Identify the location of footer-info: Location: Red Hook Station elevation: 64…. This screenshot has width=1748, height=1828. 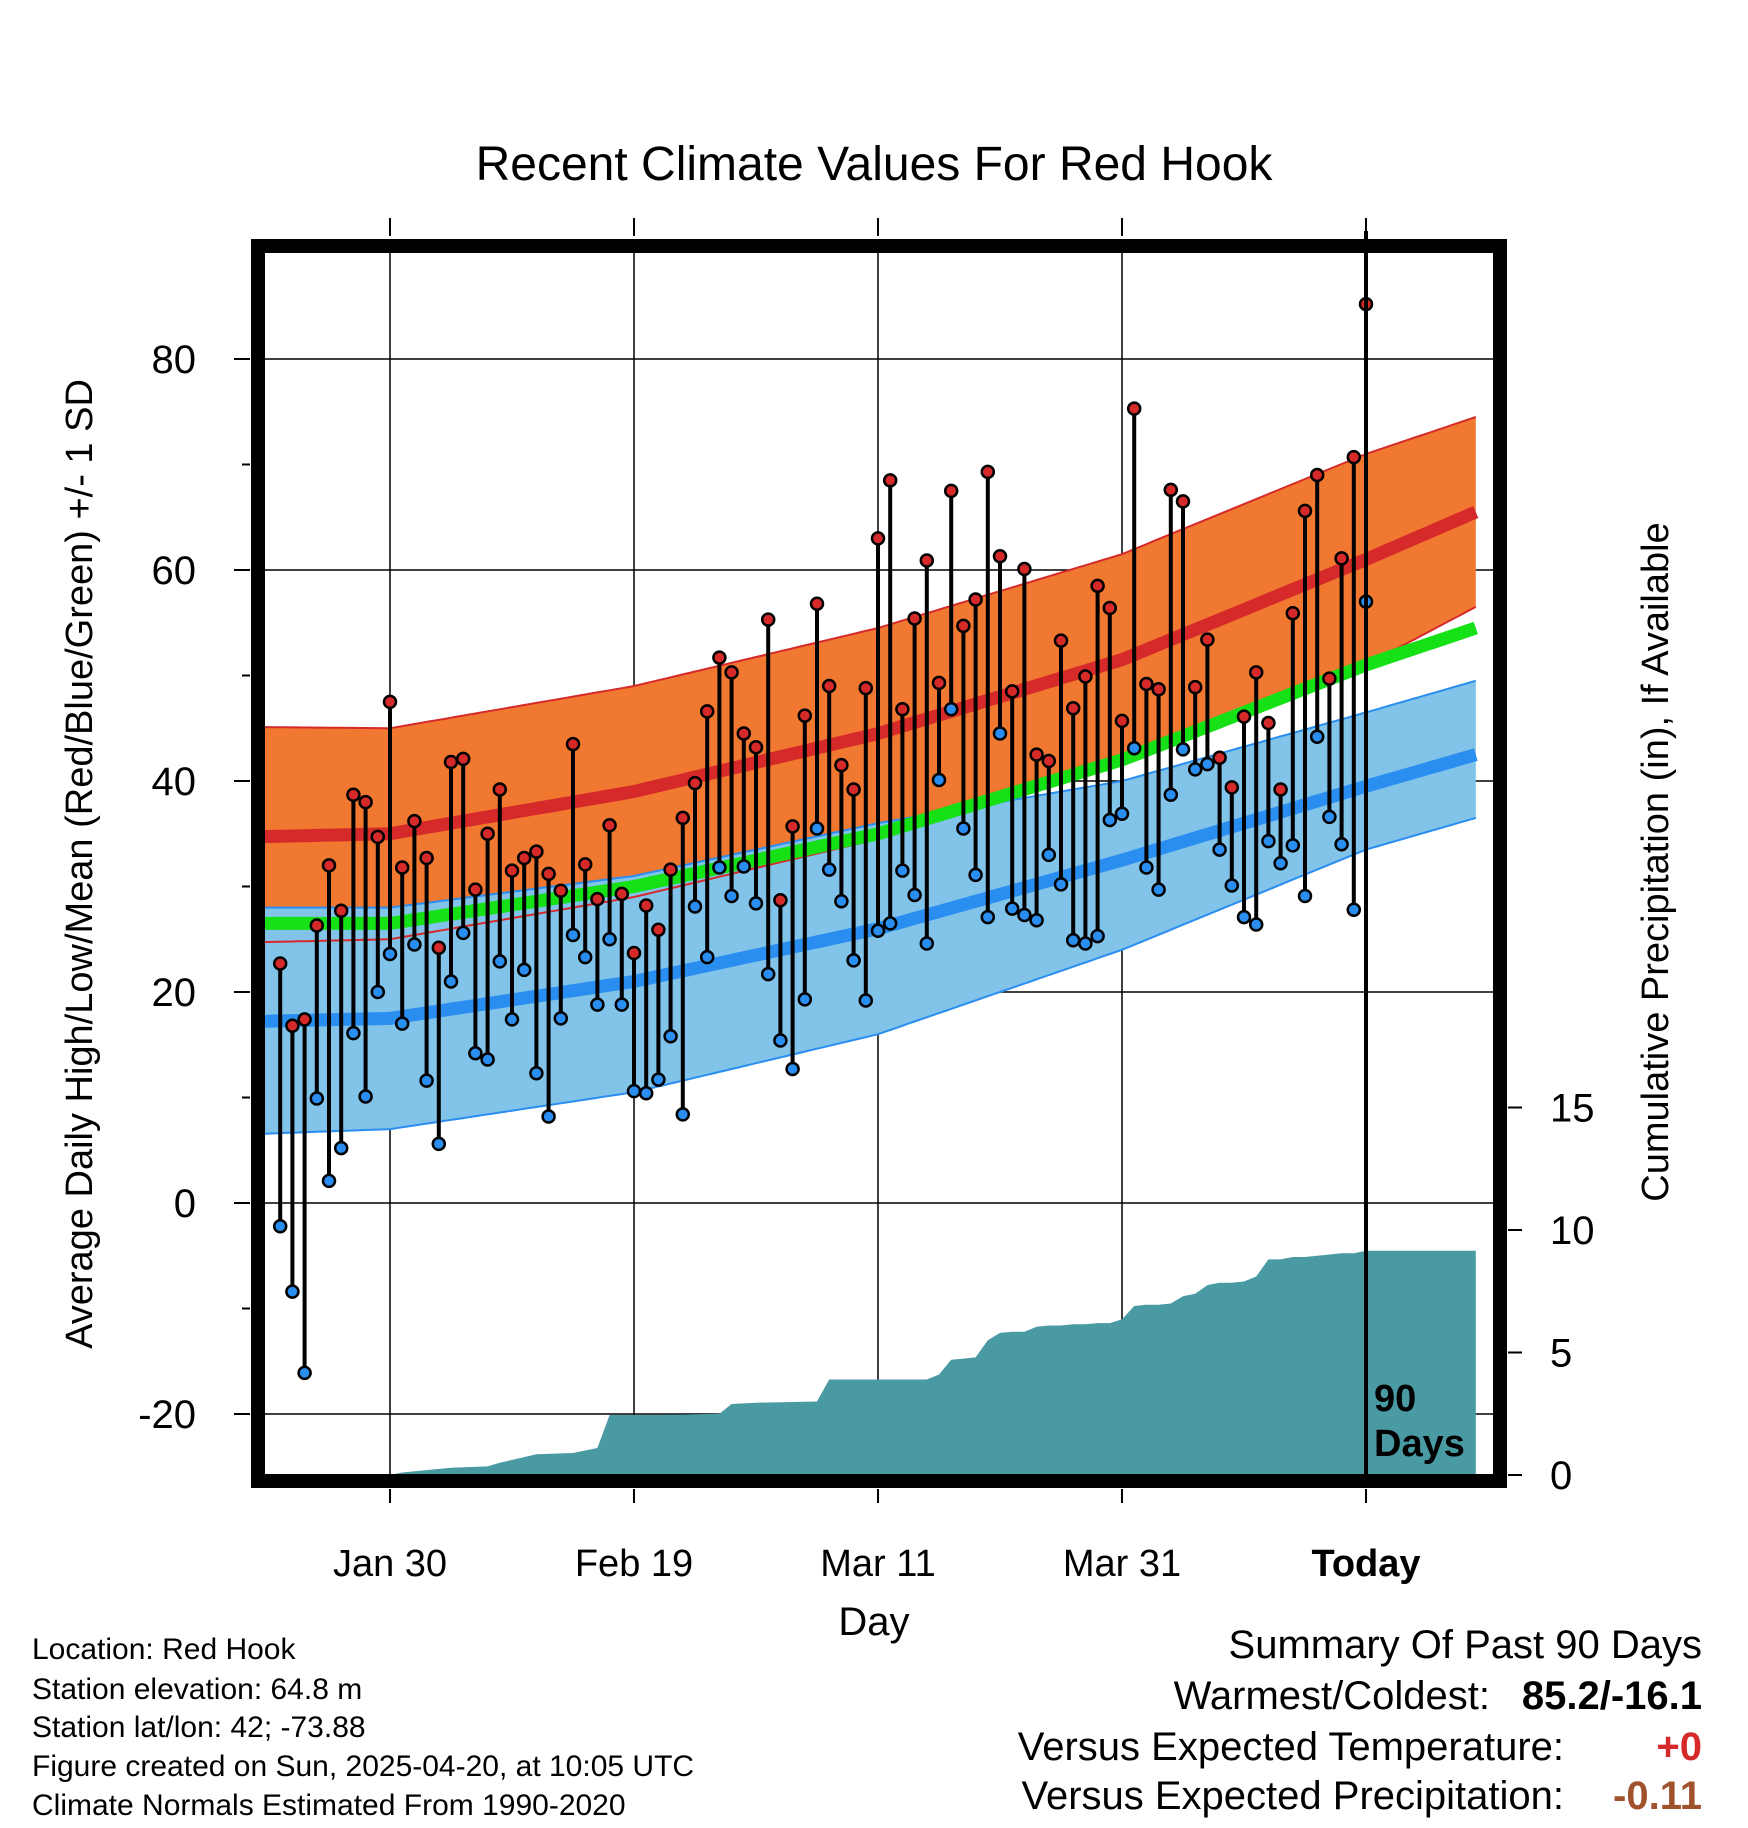
(363, 1727).